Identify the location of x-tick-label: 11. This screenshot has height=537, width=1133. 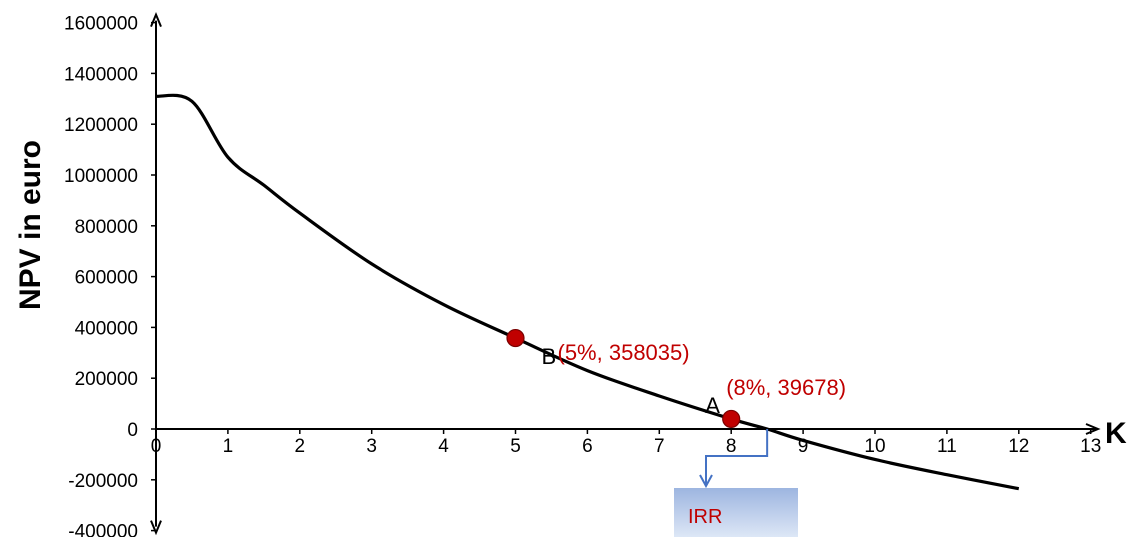
(947, 446).